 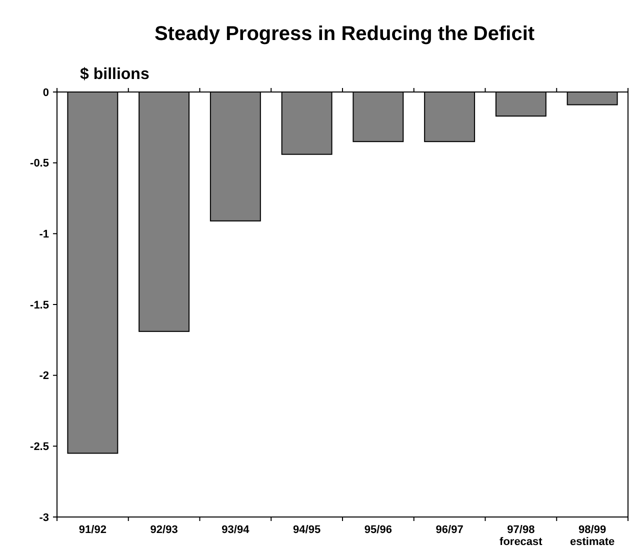 I want to click on x-tick-label: 93/94, so click(x=236, y=530).